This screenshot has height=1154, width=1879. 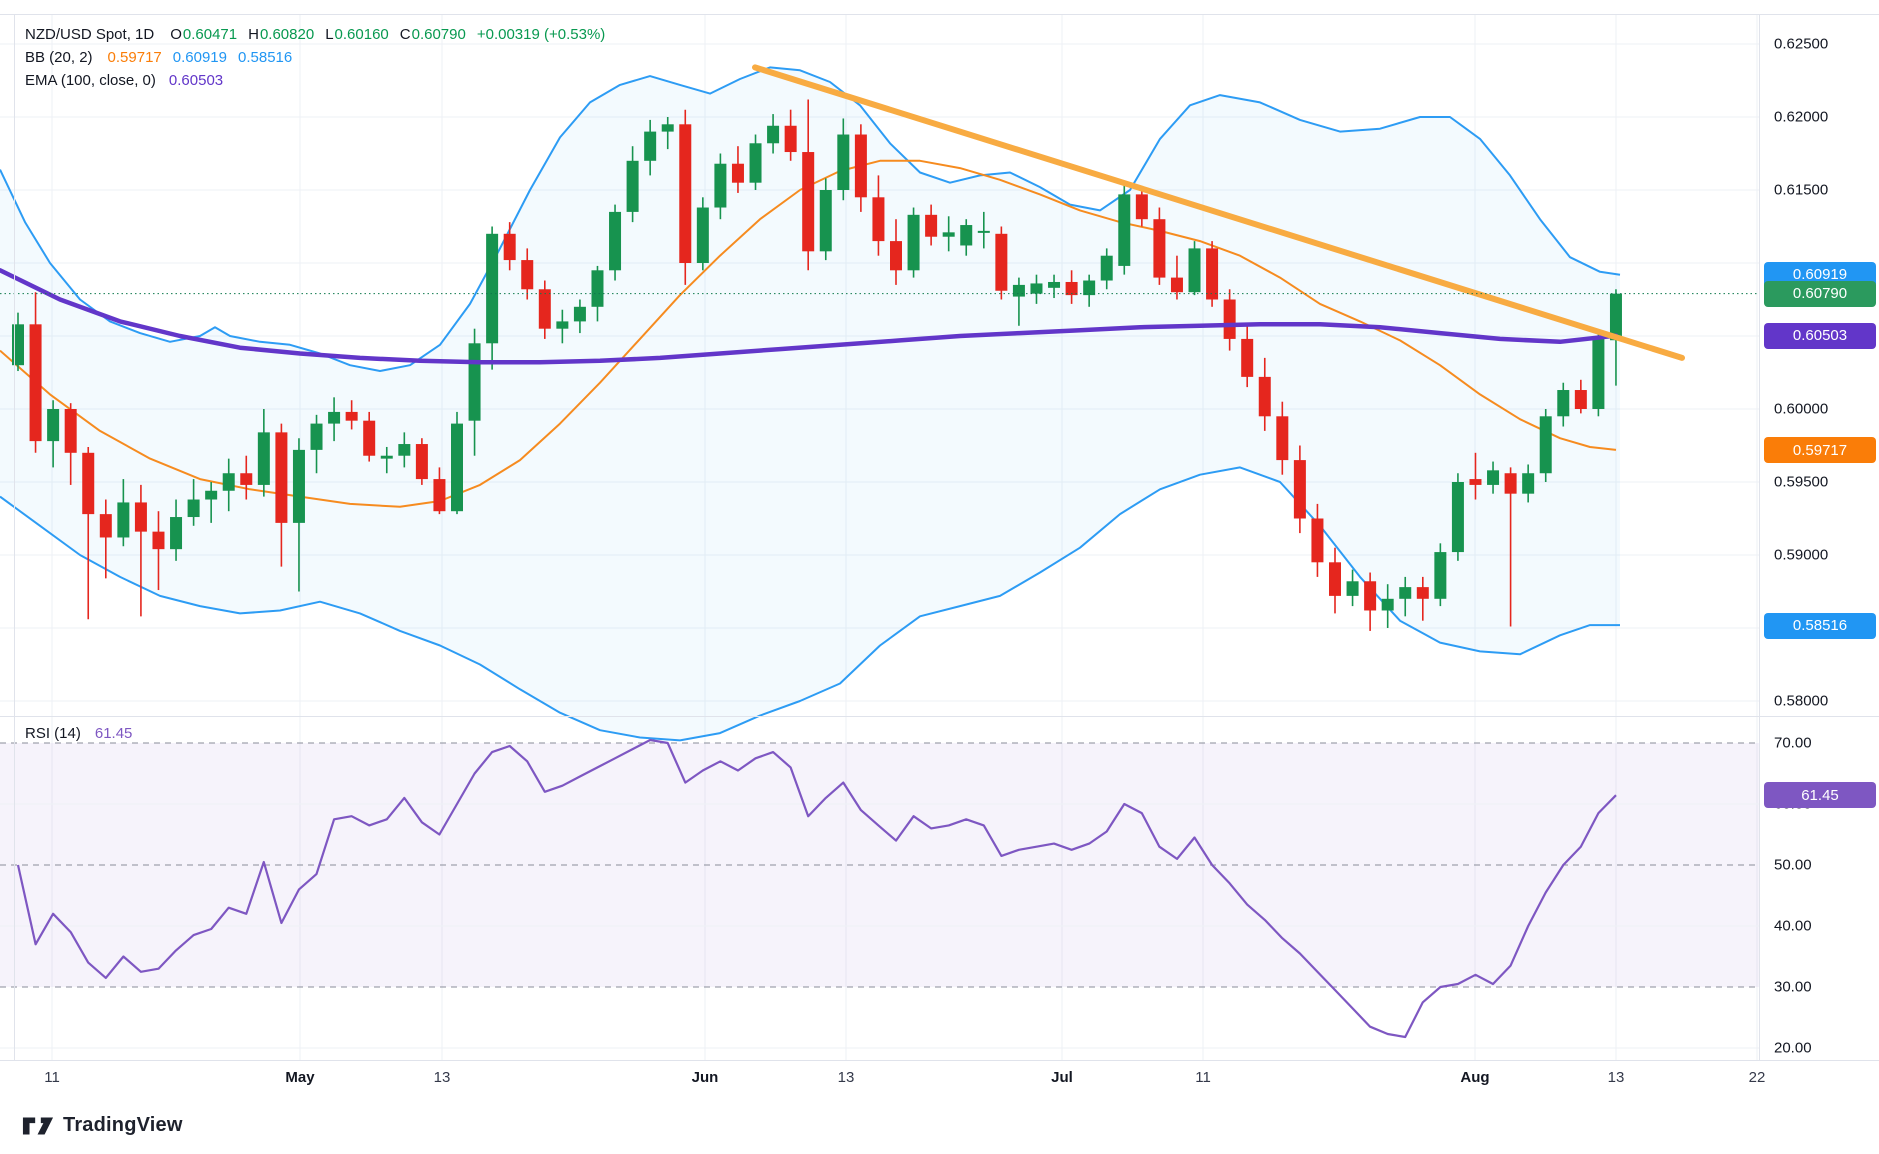 I want to click on pane-separator, so click(x=939, y=716).